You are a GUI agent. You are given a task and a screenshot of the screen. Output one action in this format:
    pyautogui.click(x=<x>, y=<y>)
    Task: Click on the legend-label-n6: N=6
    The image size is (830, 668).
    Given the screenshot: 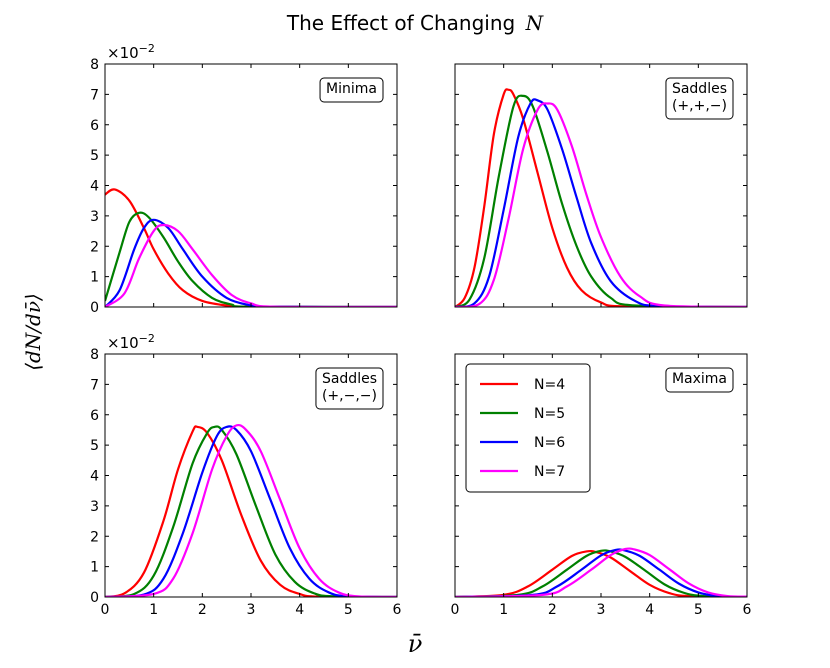 What is the action you would take?
    pyautogui.click(x=549, y=443)
    